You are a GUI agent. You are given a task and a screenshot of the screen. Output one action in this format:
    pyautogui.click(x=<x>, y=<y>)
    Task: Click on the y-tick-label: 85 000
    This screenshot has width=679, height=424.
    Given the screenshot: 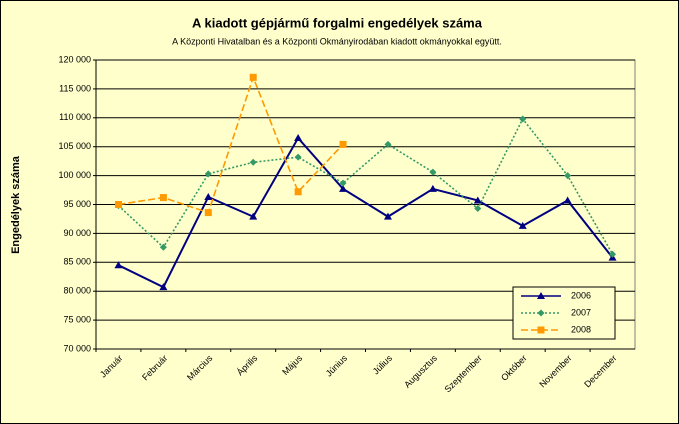 What is the action you would take?
    pyautogui.click(x=77, y=262)
    